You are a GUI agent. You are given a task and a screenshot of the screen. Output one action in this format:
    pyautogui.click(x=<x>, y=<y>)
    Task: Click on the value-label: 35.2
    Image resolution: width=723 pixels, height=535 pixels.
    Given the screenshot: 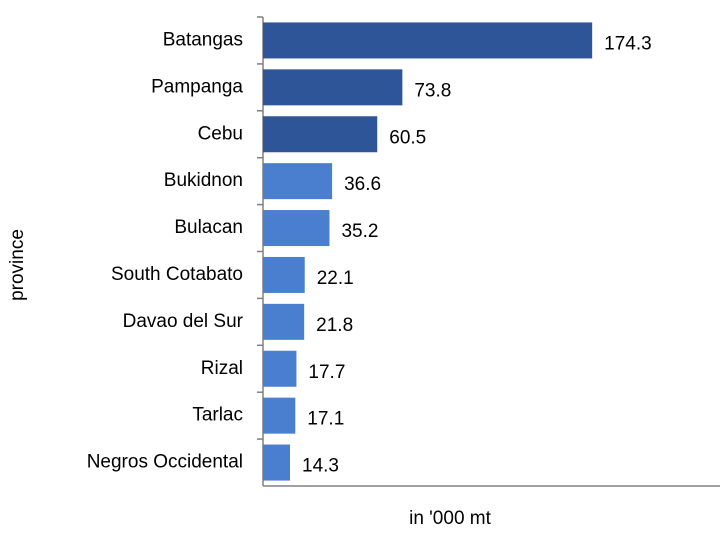 What is the action you would take?
    pyautogui.click(x=359, y=231)
    